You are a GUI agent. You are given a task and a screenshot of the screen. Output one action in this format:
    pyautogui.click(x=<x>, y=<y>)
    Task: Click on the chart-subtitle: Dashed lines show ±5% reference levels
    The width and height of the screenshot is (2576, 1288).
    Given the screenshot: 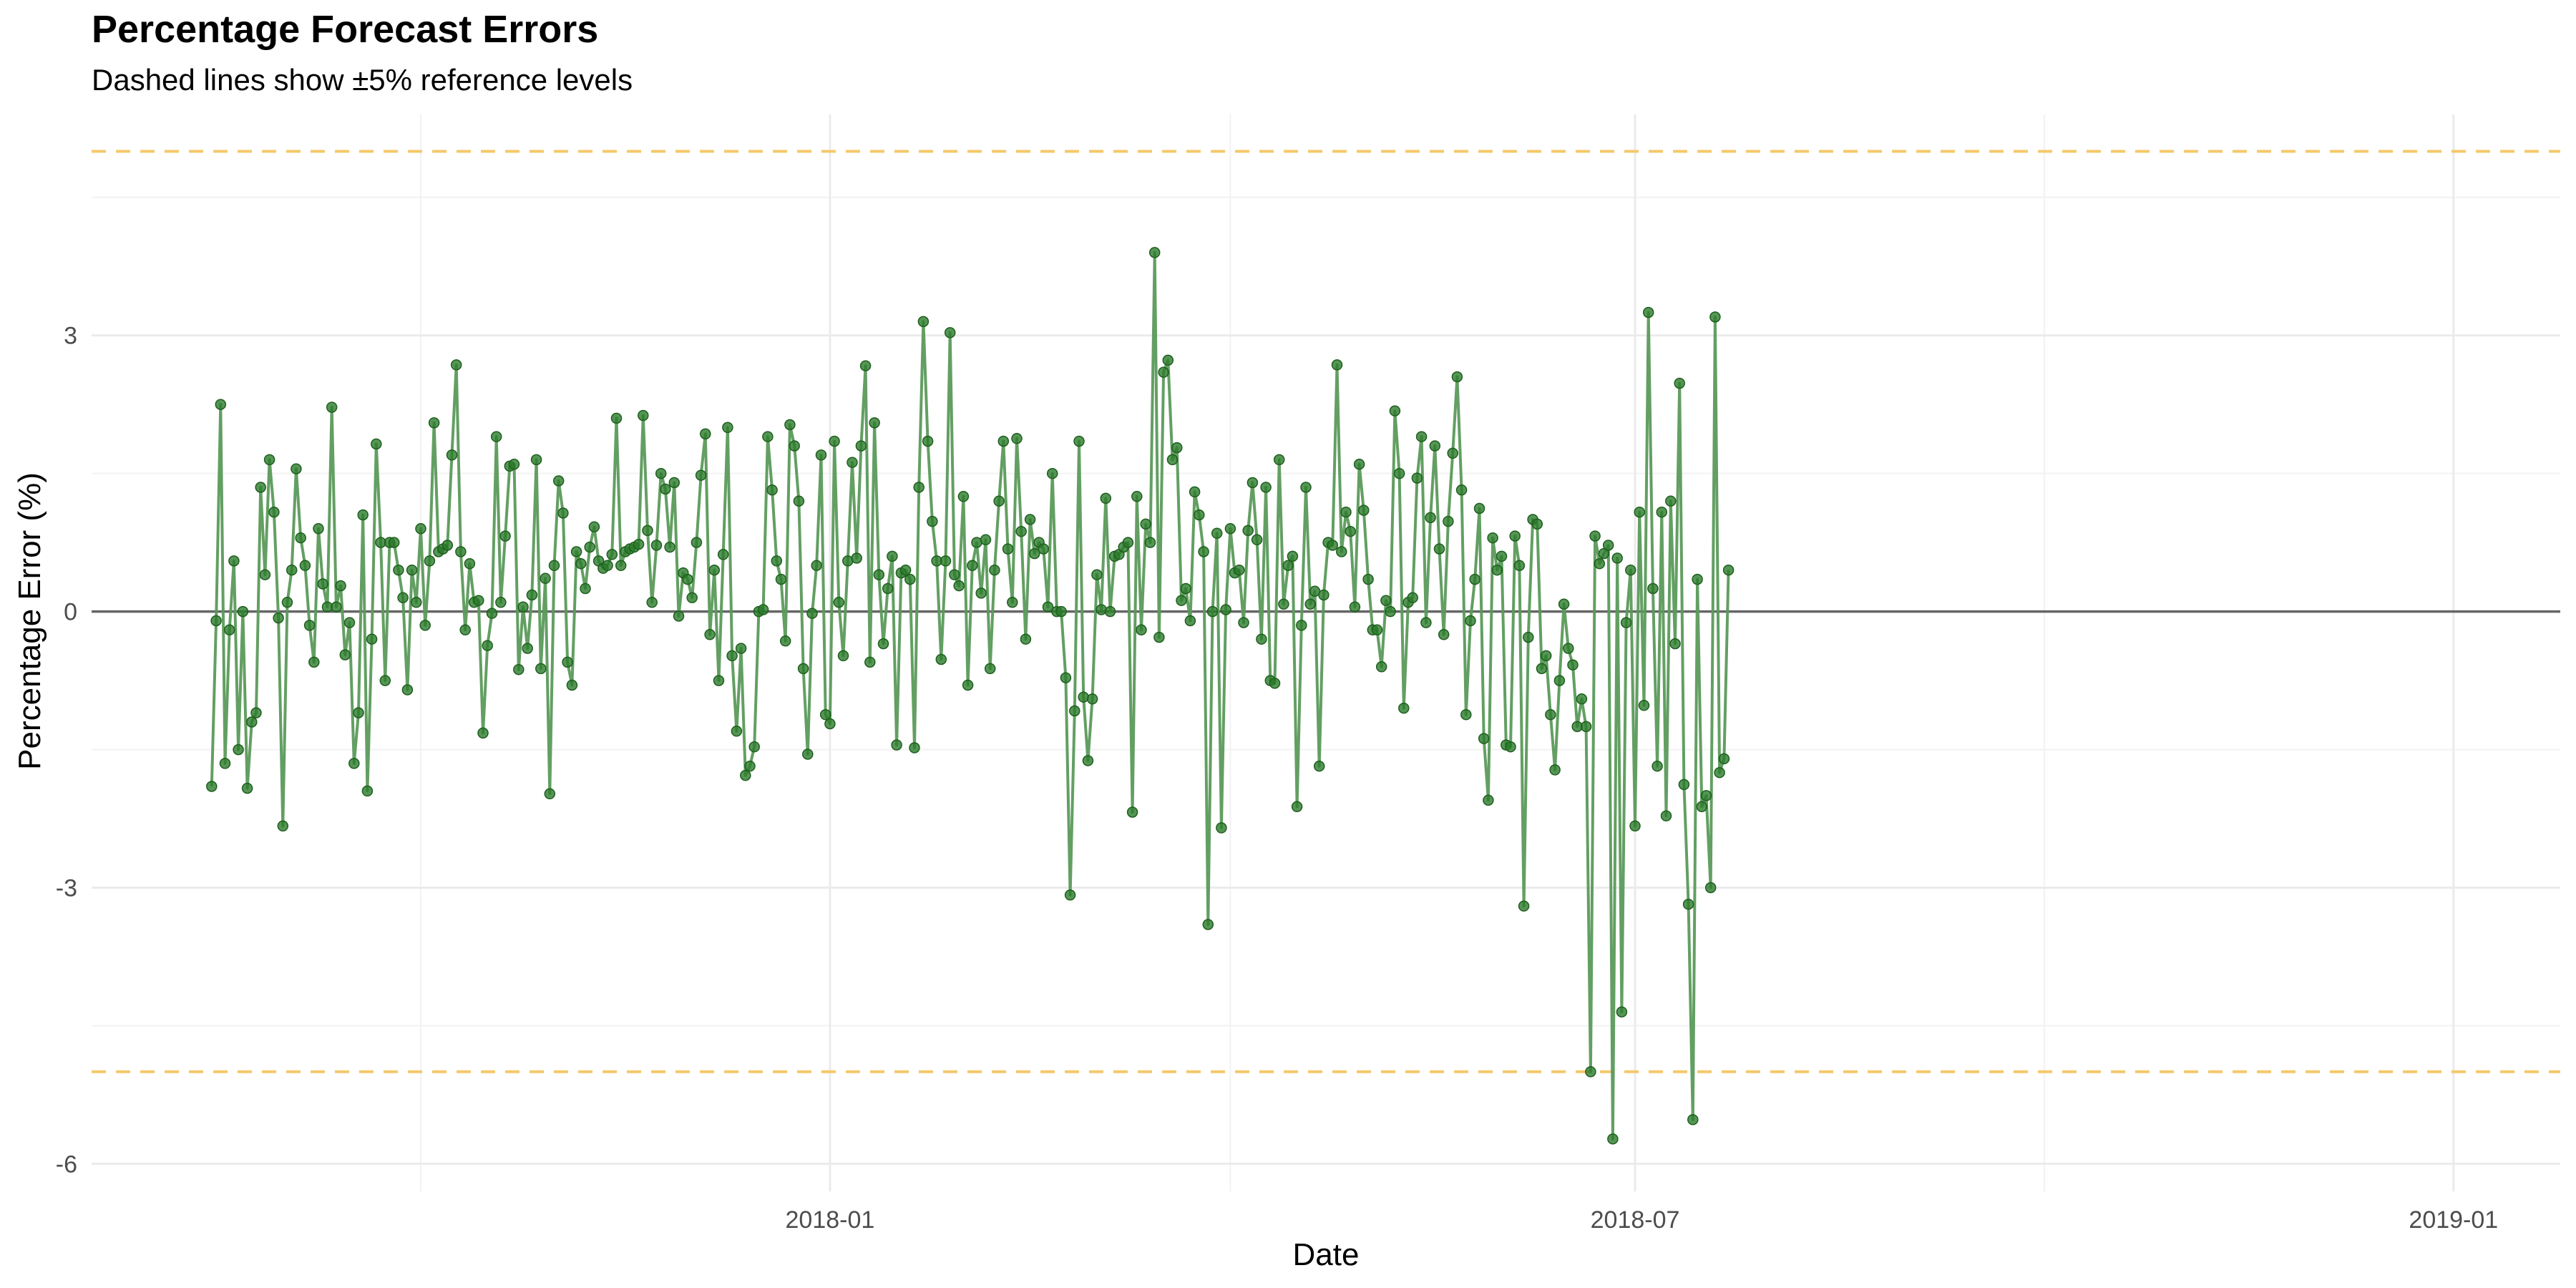 What is the action you would take?
    pyautogui.click(x=362, y=80)
    